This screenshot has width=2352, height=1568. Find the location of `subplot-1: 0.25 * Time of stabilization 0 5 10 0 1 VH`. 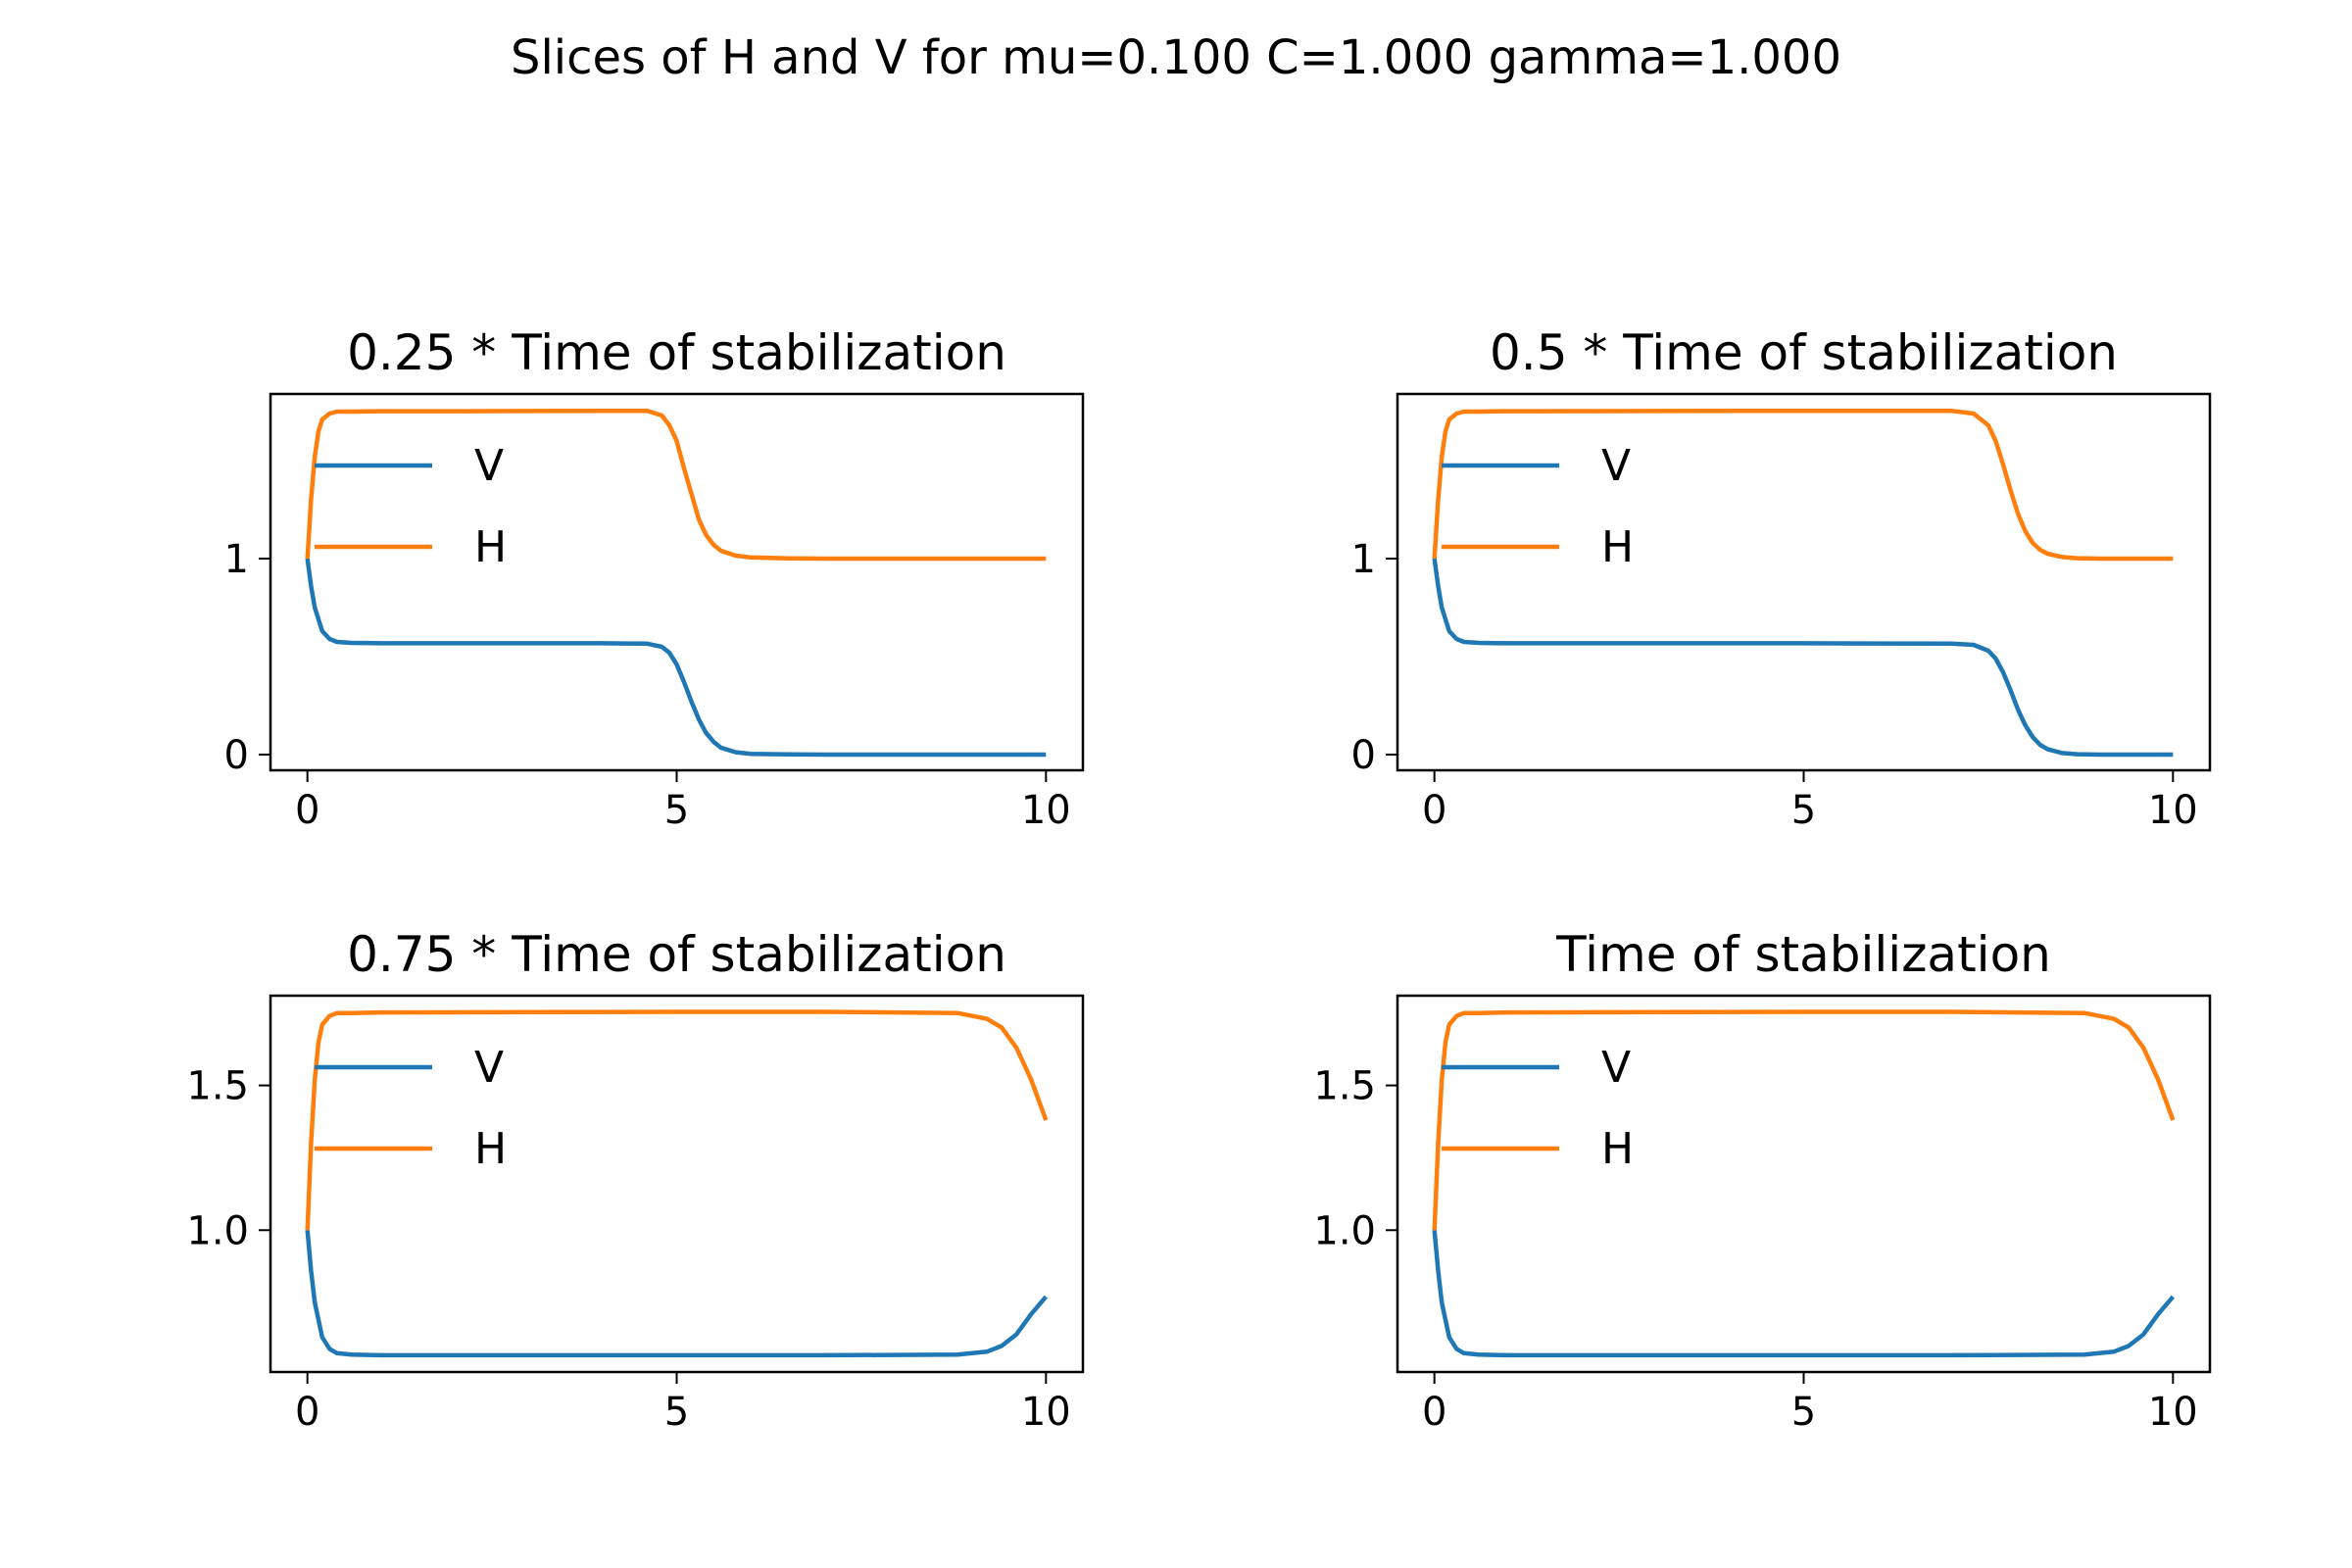

subplot-1: 0.25 * Time of stabilization 0 5 10 0 1 VH is located at coordinates (654, 578).